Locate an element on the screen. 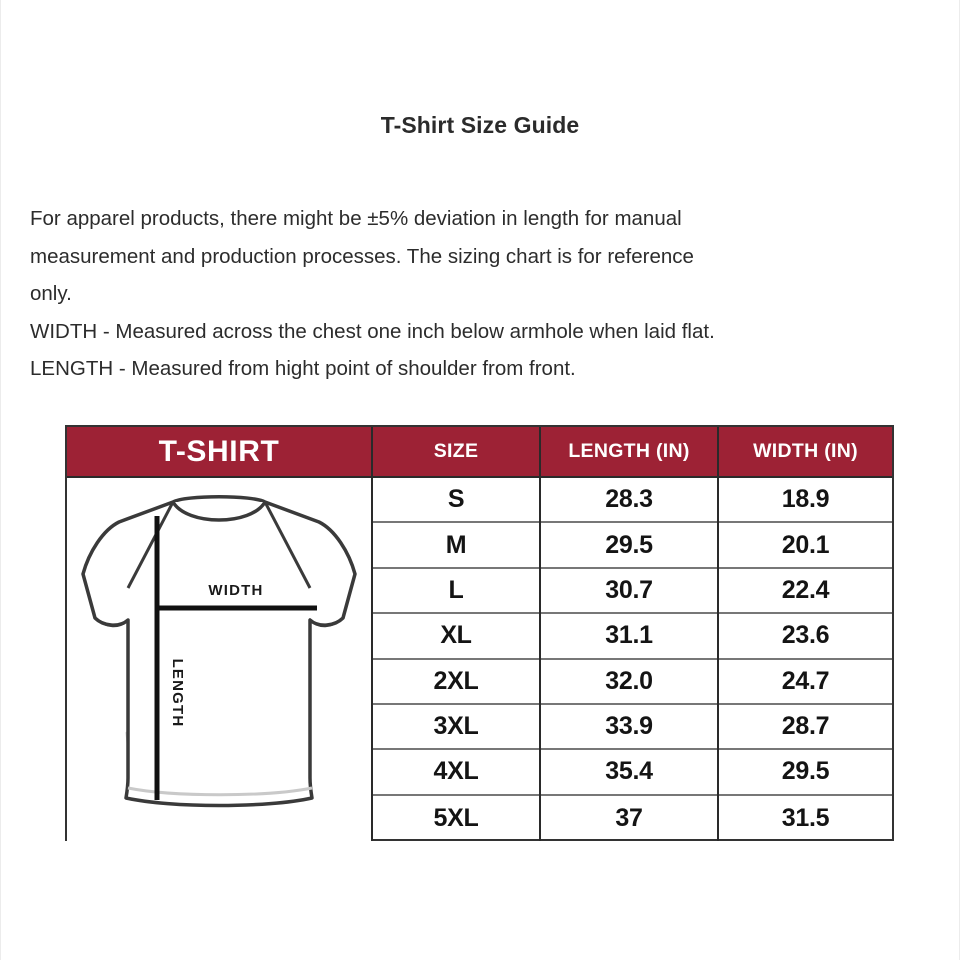 The height and width of the screenshot is (960, 960). width-label: WIDTH is located at coordinates (235, 590).